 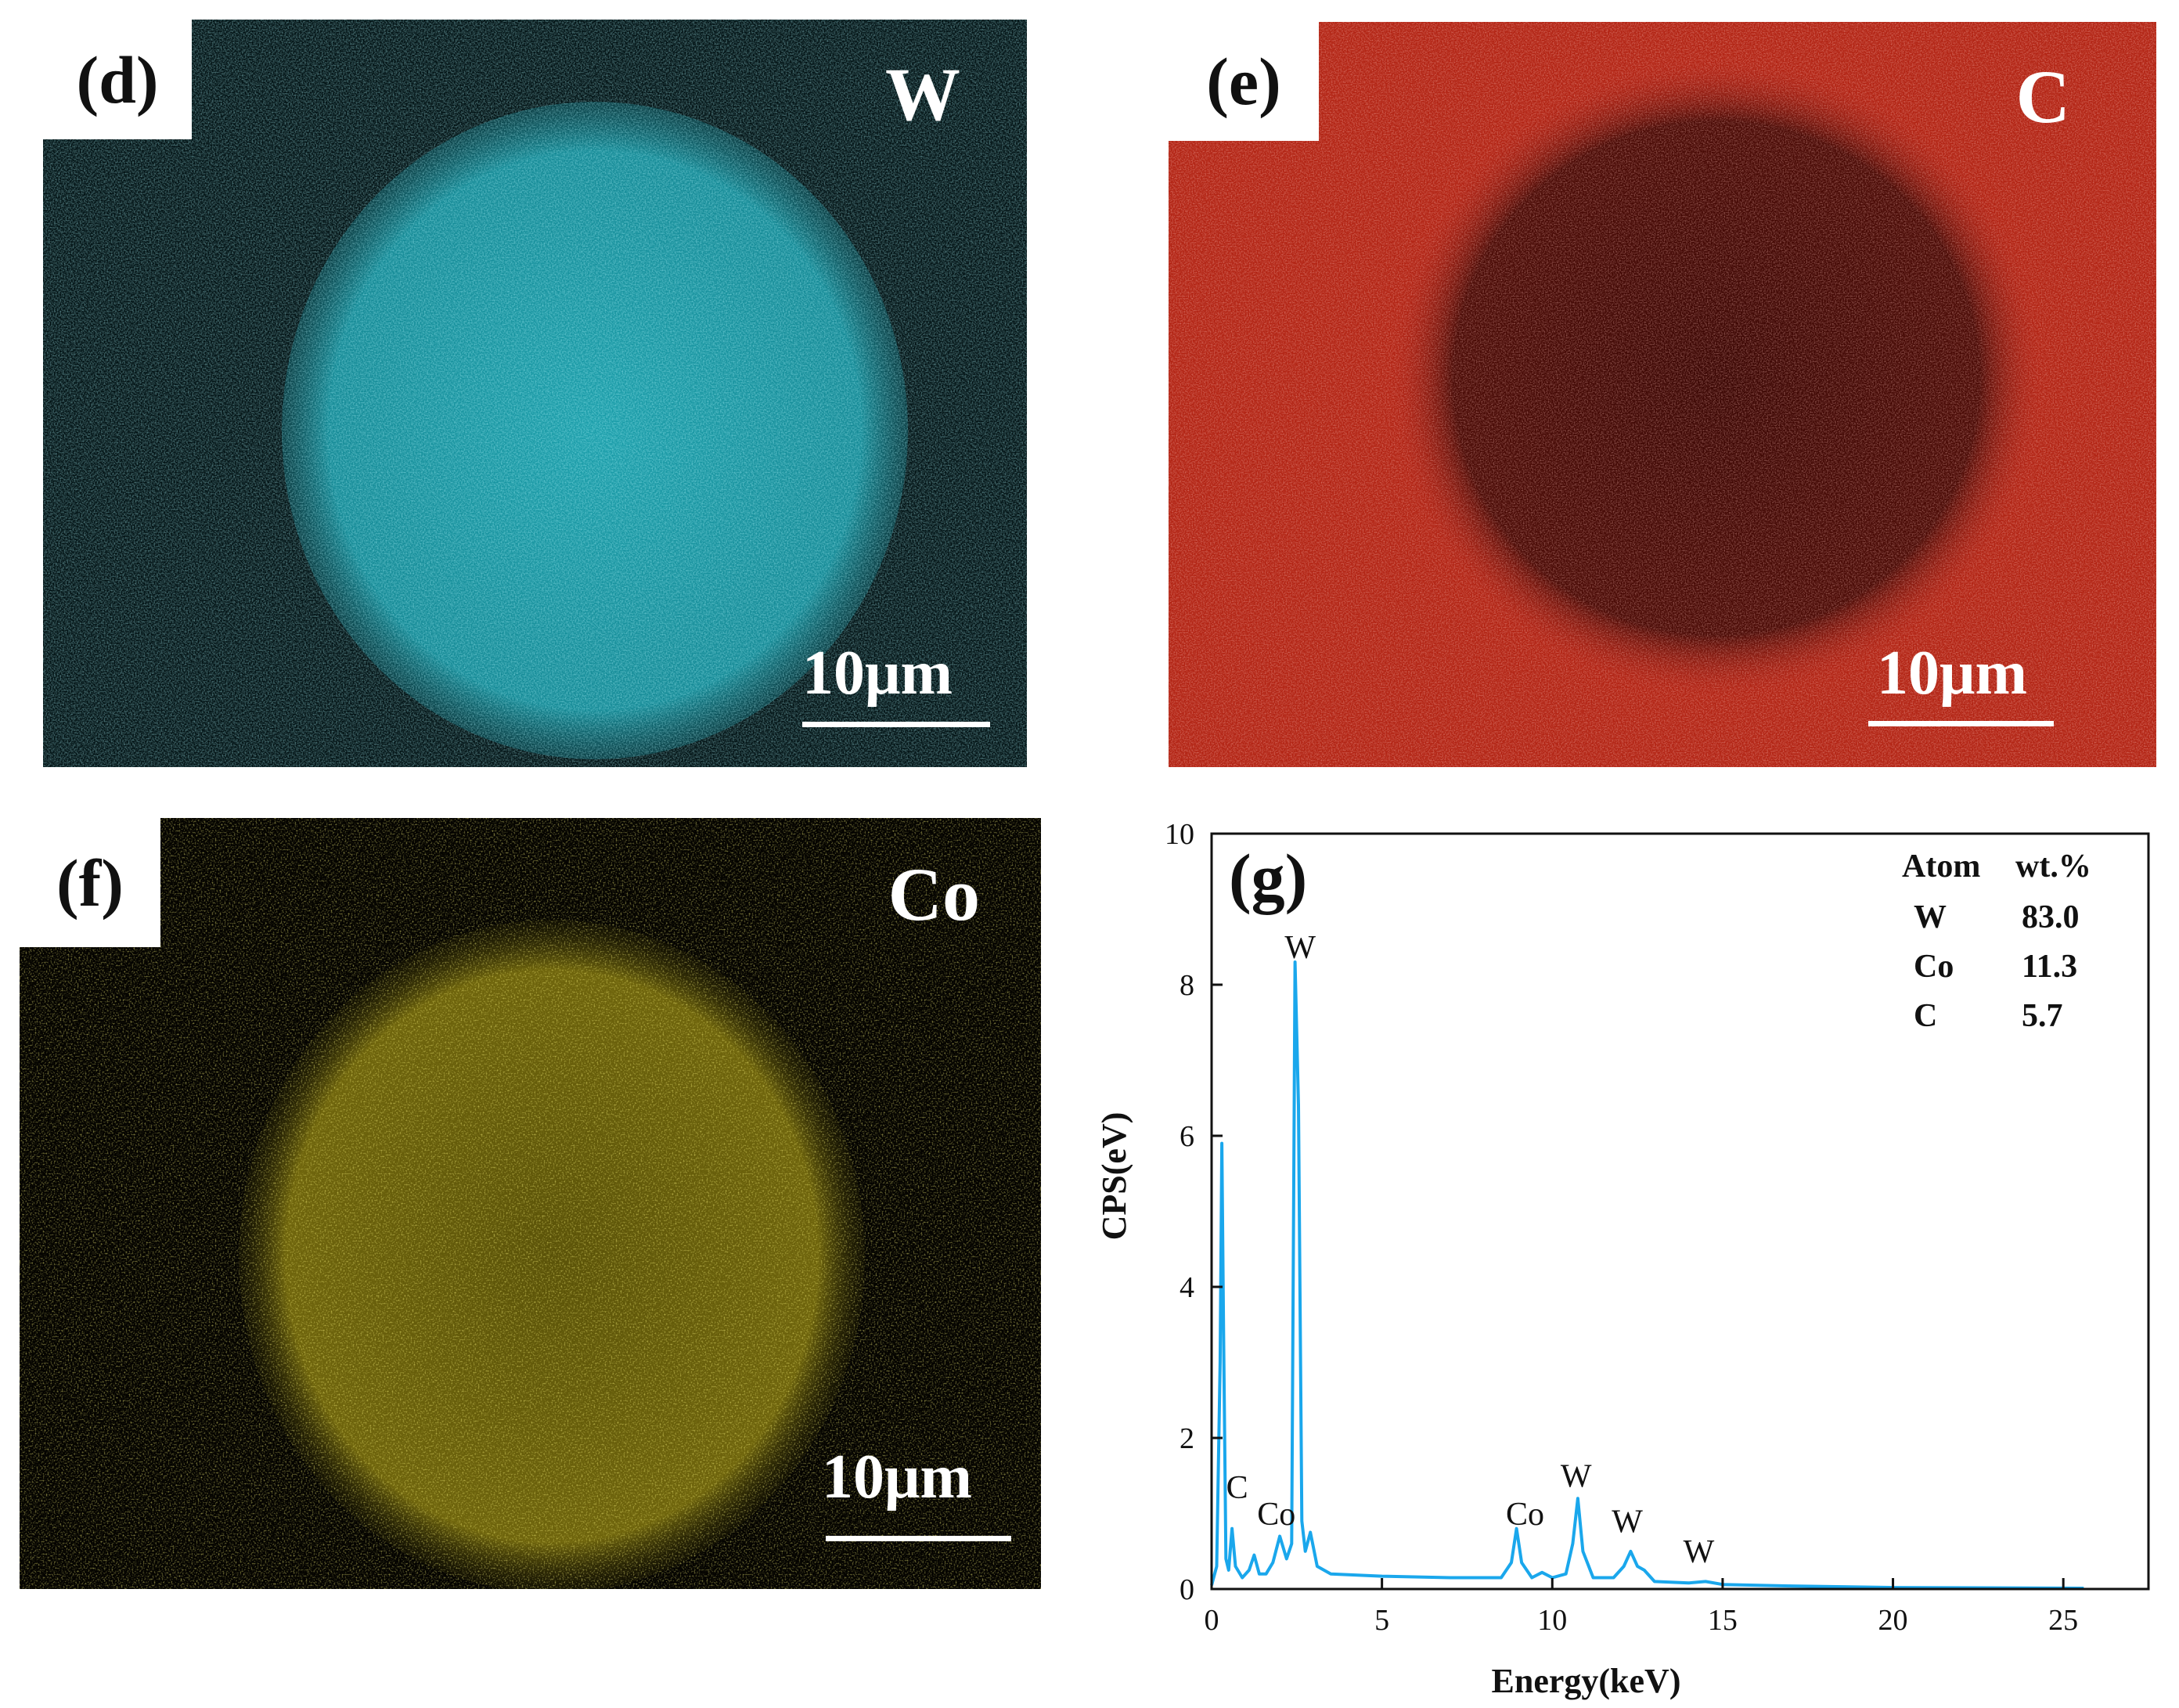 What do you see at coordinates (1187, 1438) in the screenshot?
I see `y-tick-label: 2` at bounding box center [1187, 1438].